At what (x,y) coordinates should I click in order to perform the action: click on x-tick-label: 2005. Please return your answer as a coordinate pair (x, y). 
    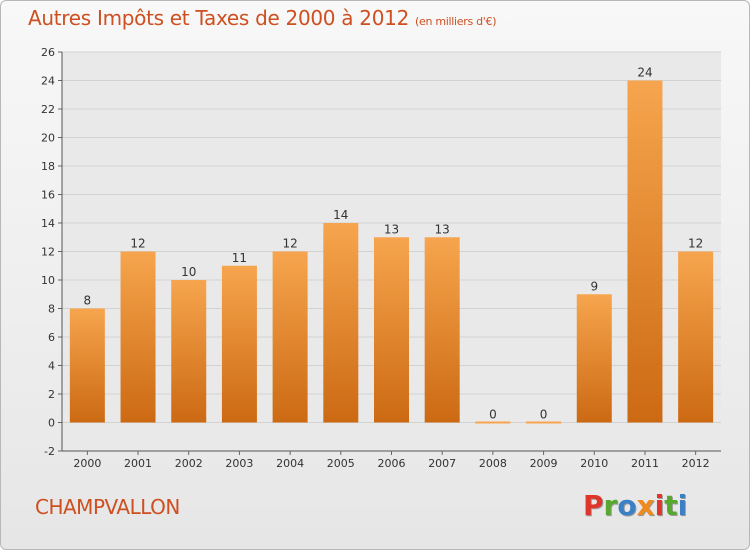
    Looking at the image, I should click on (341, 463).